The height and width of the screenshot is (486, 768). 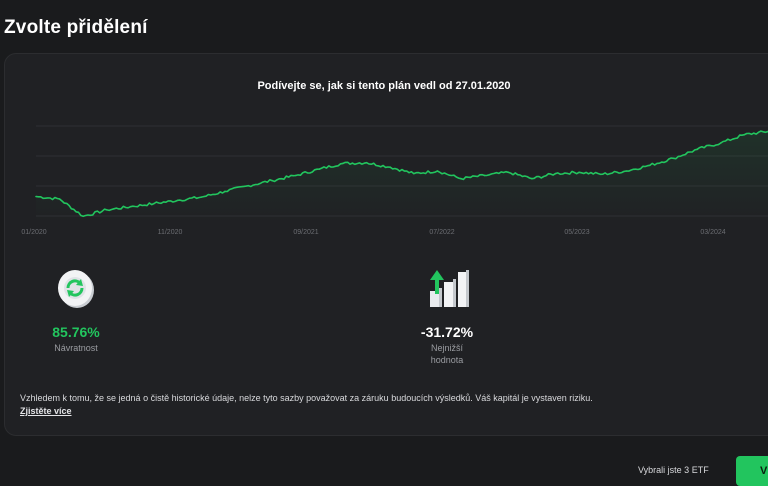 What do you see at coordinates (305, 232) in the screenshot?
I see `x-tick-label: 09/2021` at bounding box center [305, 232].